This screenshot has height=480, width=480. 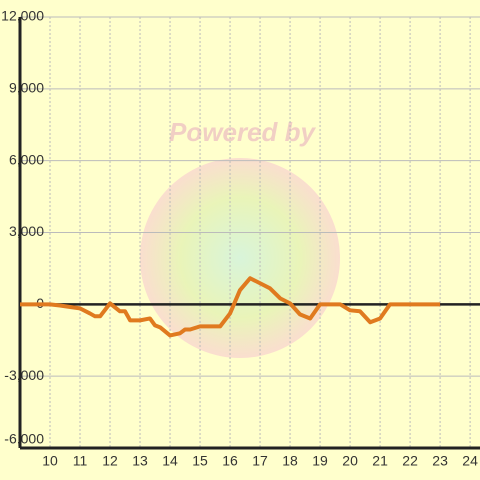 I want to click on y-tick-label: 9,000, so click(x=26, y=88).